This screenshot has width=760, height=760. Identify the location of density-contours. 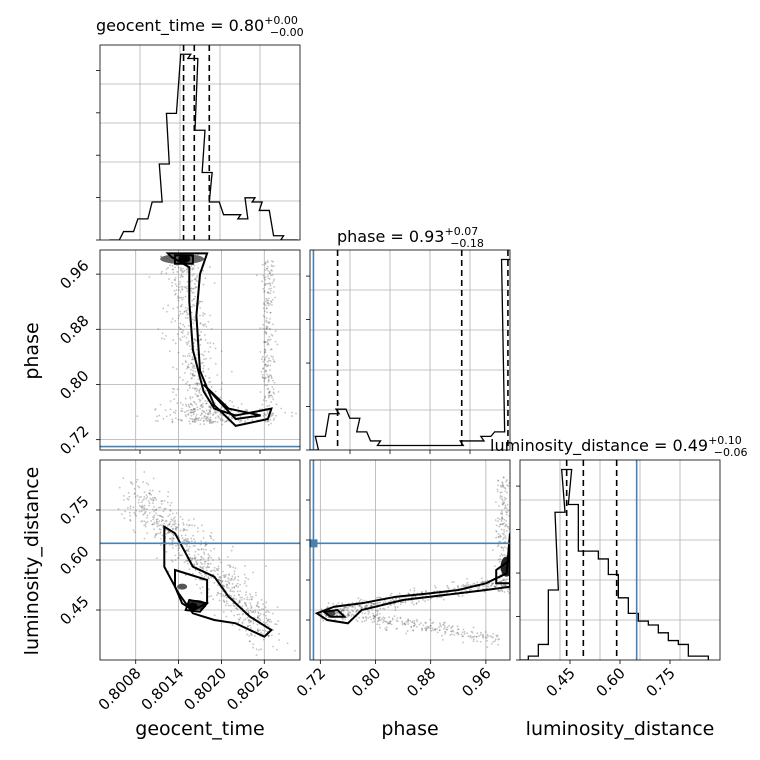
(412, 579).